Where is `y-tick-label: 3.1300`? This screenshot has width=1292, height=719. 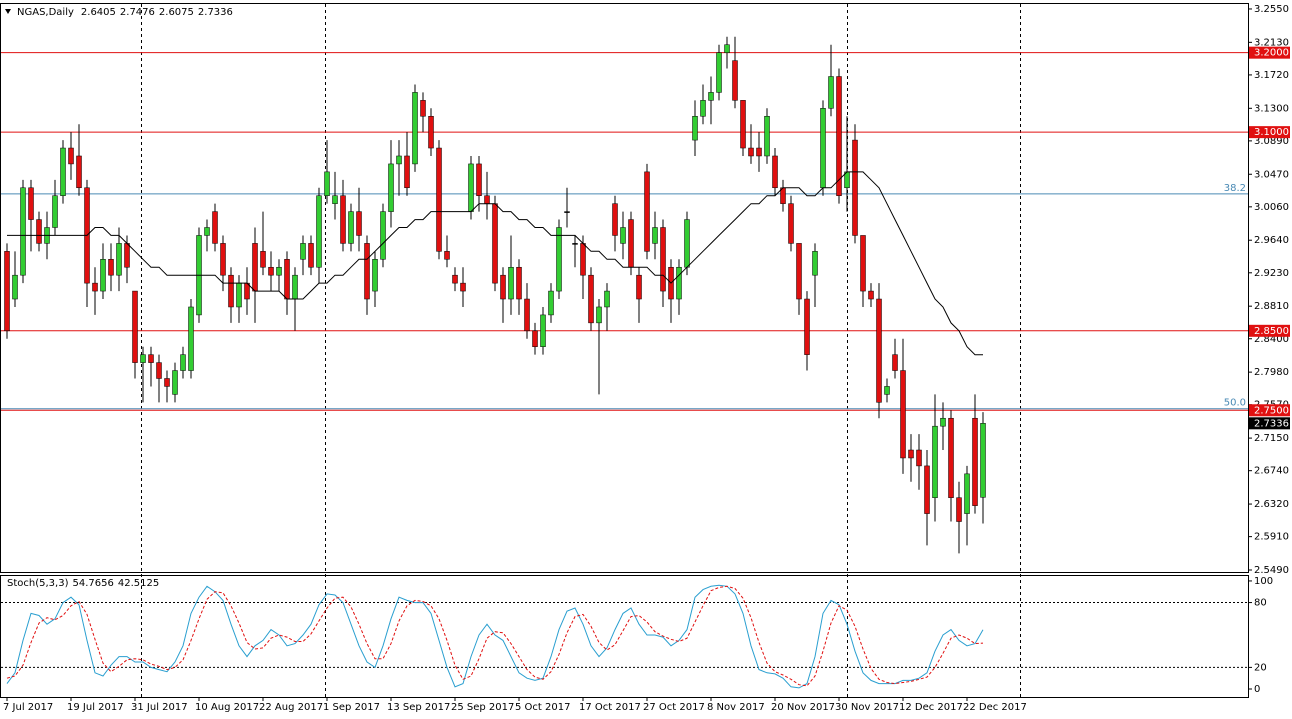 y-tick-label: 3.1300 is located at coordinates (1271, 108).